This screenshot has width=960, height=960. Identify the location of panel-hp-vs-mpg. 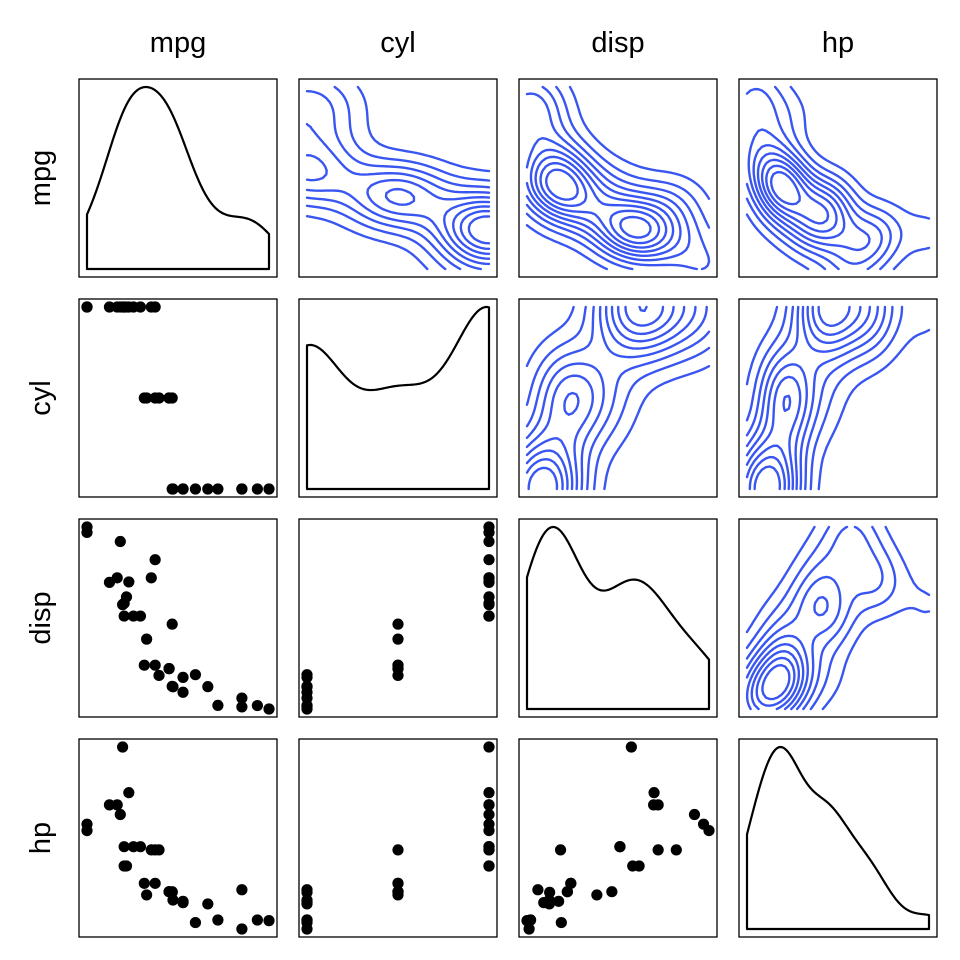
(178, 838).